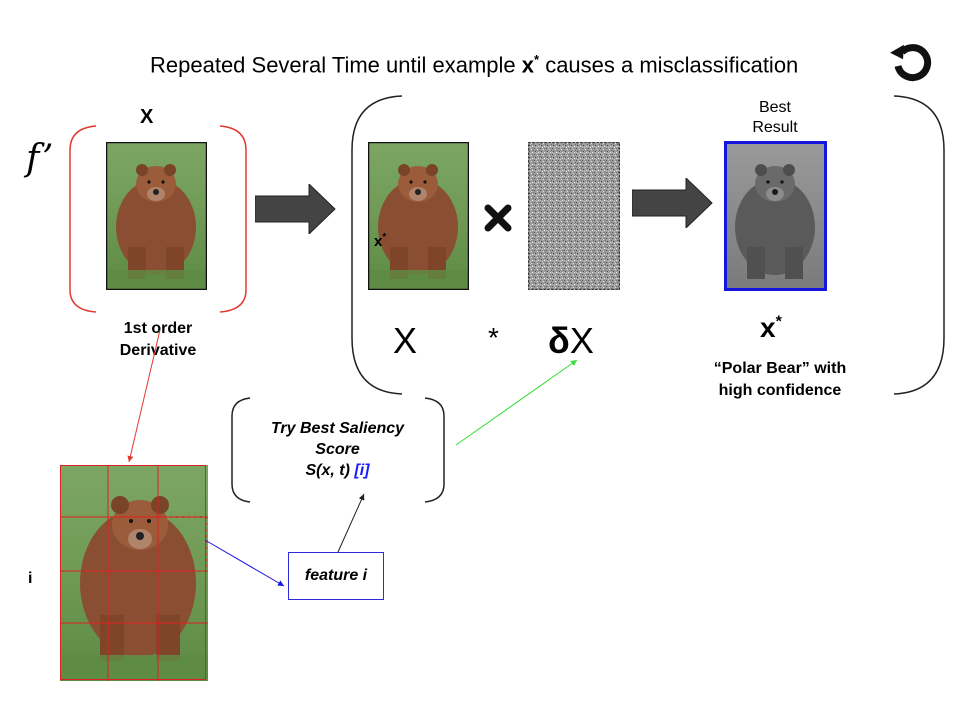  What do you see at coordinates (774, 107) in the screenshot?
I see `best-result-line1: Best` at bounding box center [774, 107].